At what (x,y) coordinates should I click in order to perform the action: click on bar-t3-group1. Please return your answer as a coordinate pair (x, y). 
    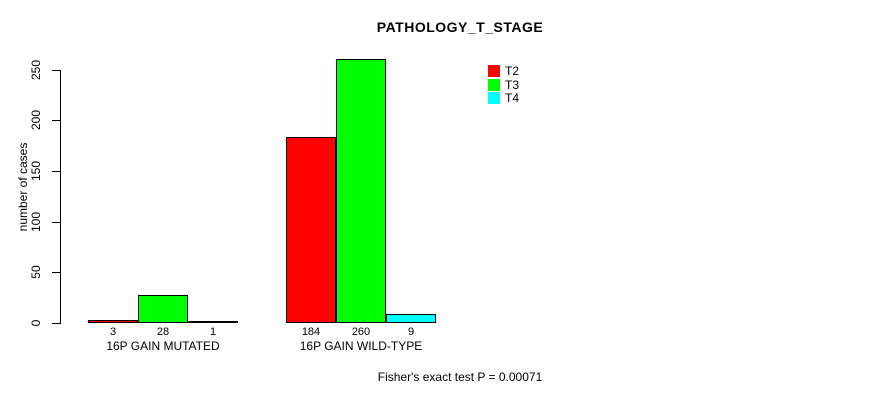
    Looking at the image, I should click on (163, 309).